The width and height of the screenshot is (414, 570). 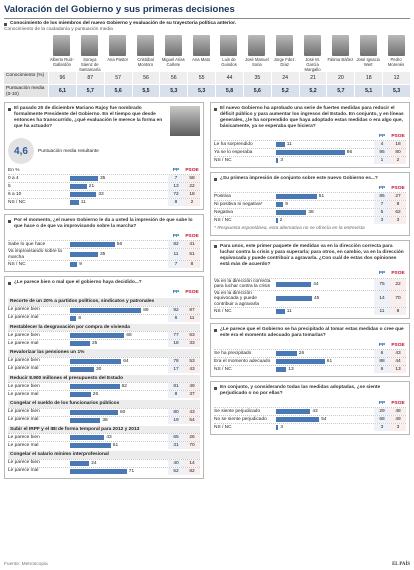 I want to click on psoe-value: 62, so click(x=398, y=212).